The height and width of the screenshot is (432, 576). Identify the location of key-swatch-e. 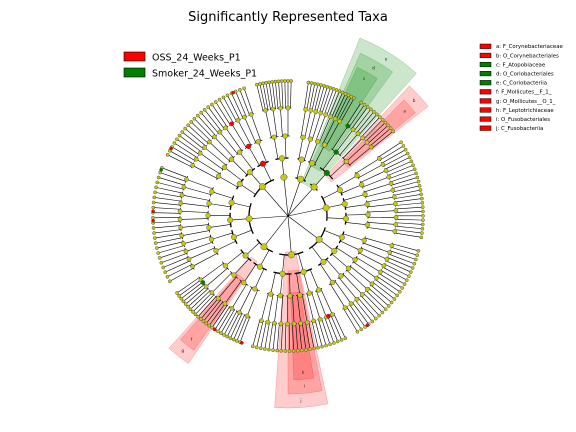
(485, 83).